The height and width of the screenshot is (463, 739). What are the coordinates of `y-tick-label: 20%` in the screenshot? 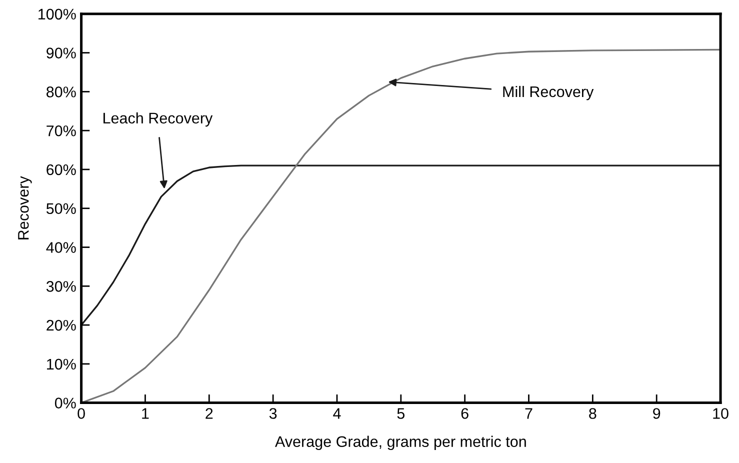 It's located at (61, 325).